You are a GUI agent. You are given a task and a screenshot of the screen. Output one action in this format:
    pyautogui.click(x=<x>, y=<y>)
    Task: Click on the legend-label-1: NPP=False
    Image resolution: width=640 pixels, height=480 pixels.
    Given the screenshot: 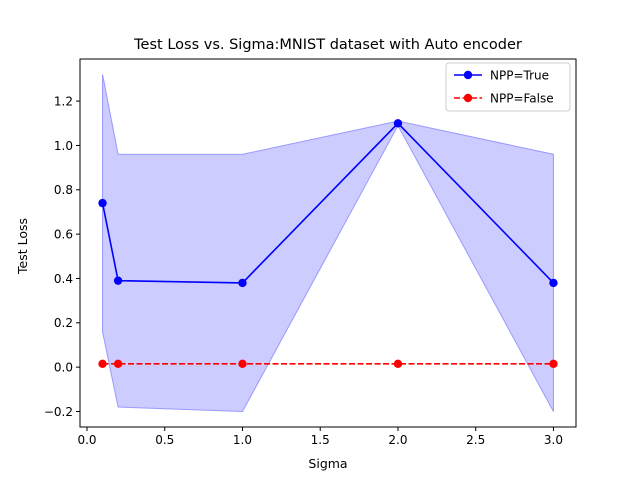 What is the action you would take?
    pyautogui.click(x=522, y=99)
    